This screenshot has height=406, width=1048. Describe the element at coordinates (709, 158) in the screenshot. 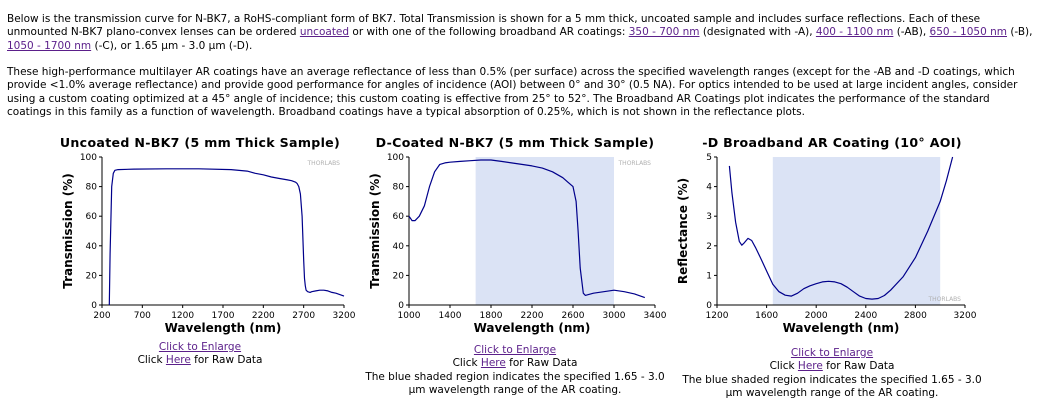

I see `y-tick-label: 5` at that location.